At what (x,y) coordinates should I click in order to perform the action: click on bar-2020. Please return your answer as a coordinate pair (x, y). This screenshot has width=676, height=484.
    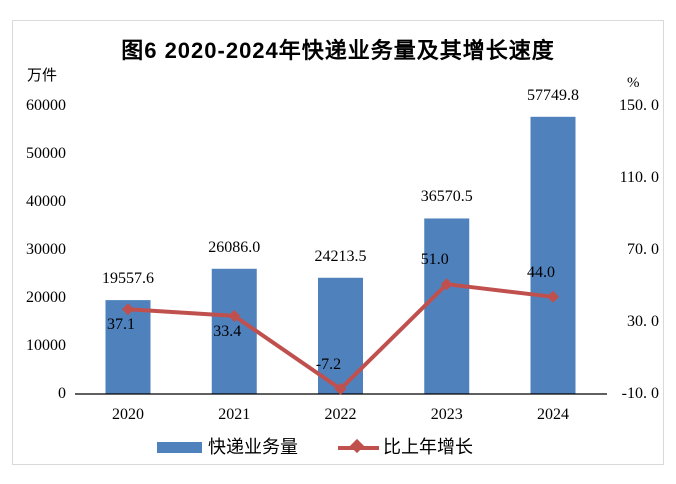
    Looking at the image, I should click on (128, 347).